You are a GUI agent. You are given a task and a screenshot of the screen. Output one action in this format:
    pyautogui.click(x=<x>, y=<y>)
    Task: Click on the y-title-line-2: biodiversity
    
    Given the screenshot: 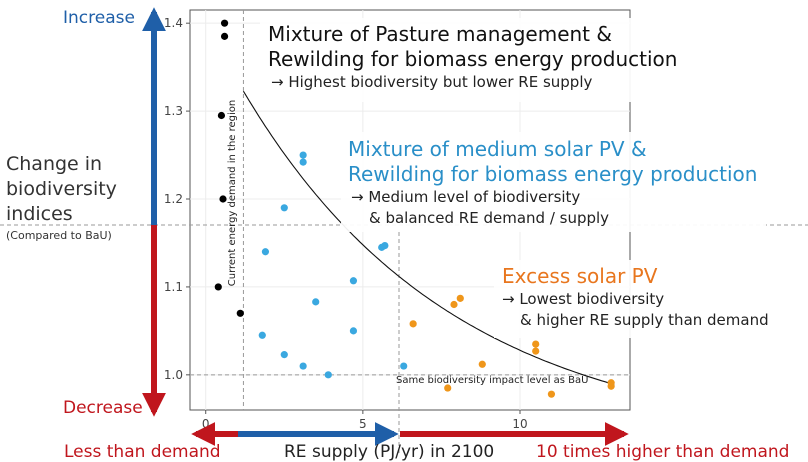 What is the action you would take?
    pyautogui.click(x=61, y=189)
    